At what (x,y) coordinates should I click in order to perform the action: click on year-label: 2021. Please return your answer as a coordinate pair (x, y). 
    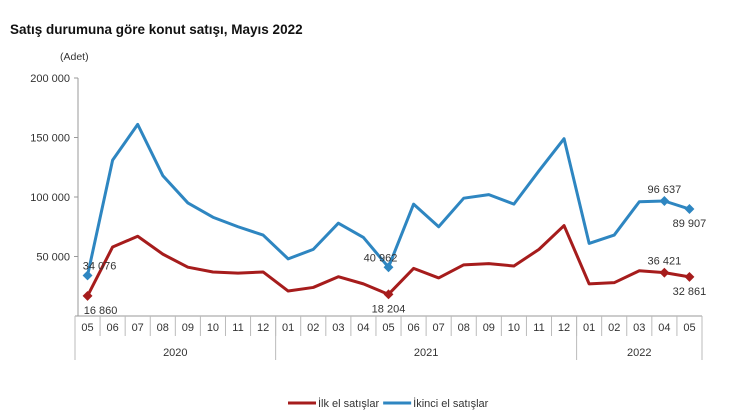
    Looking at the image, I should click on (426, 353).